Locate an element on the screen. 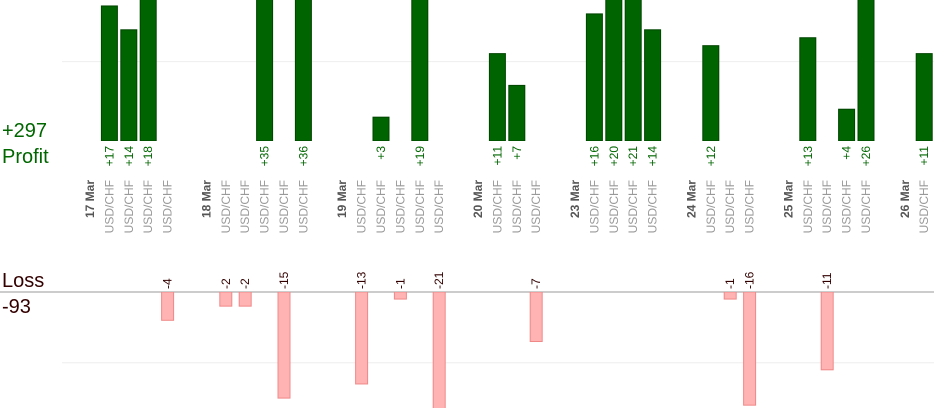  value-label: -11 is located at coordinates (827, 280).